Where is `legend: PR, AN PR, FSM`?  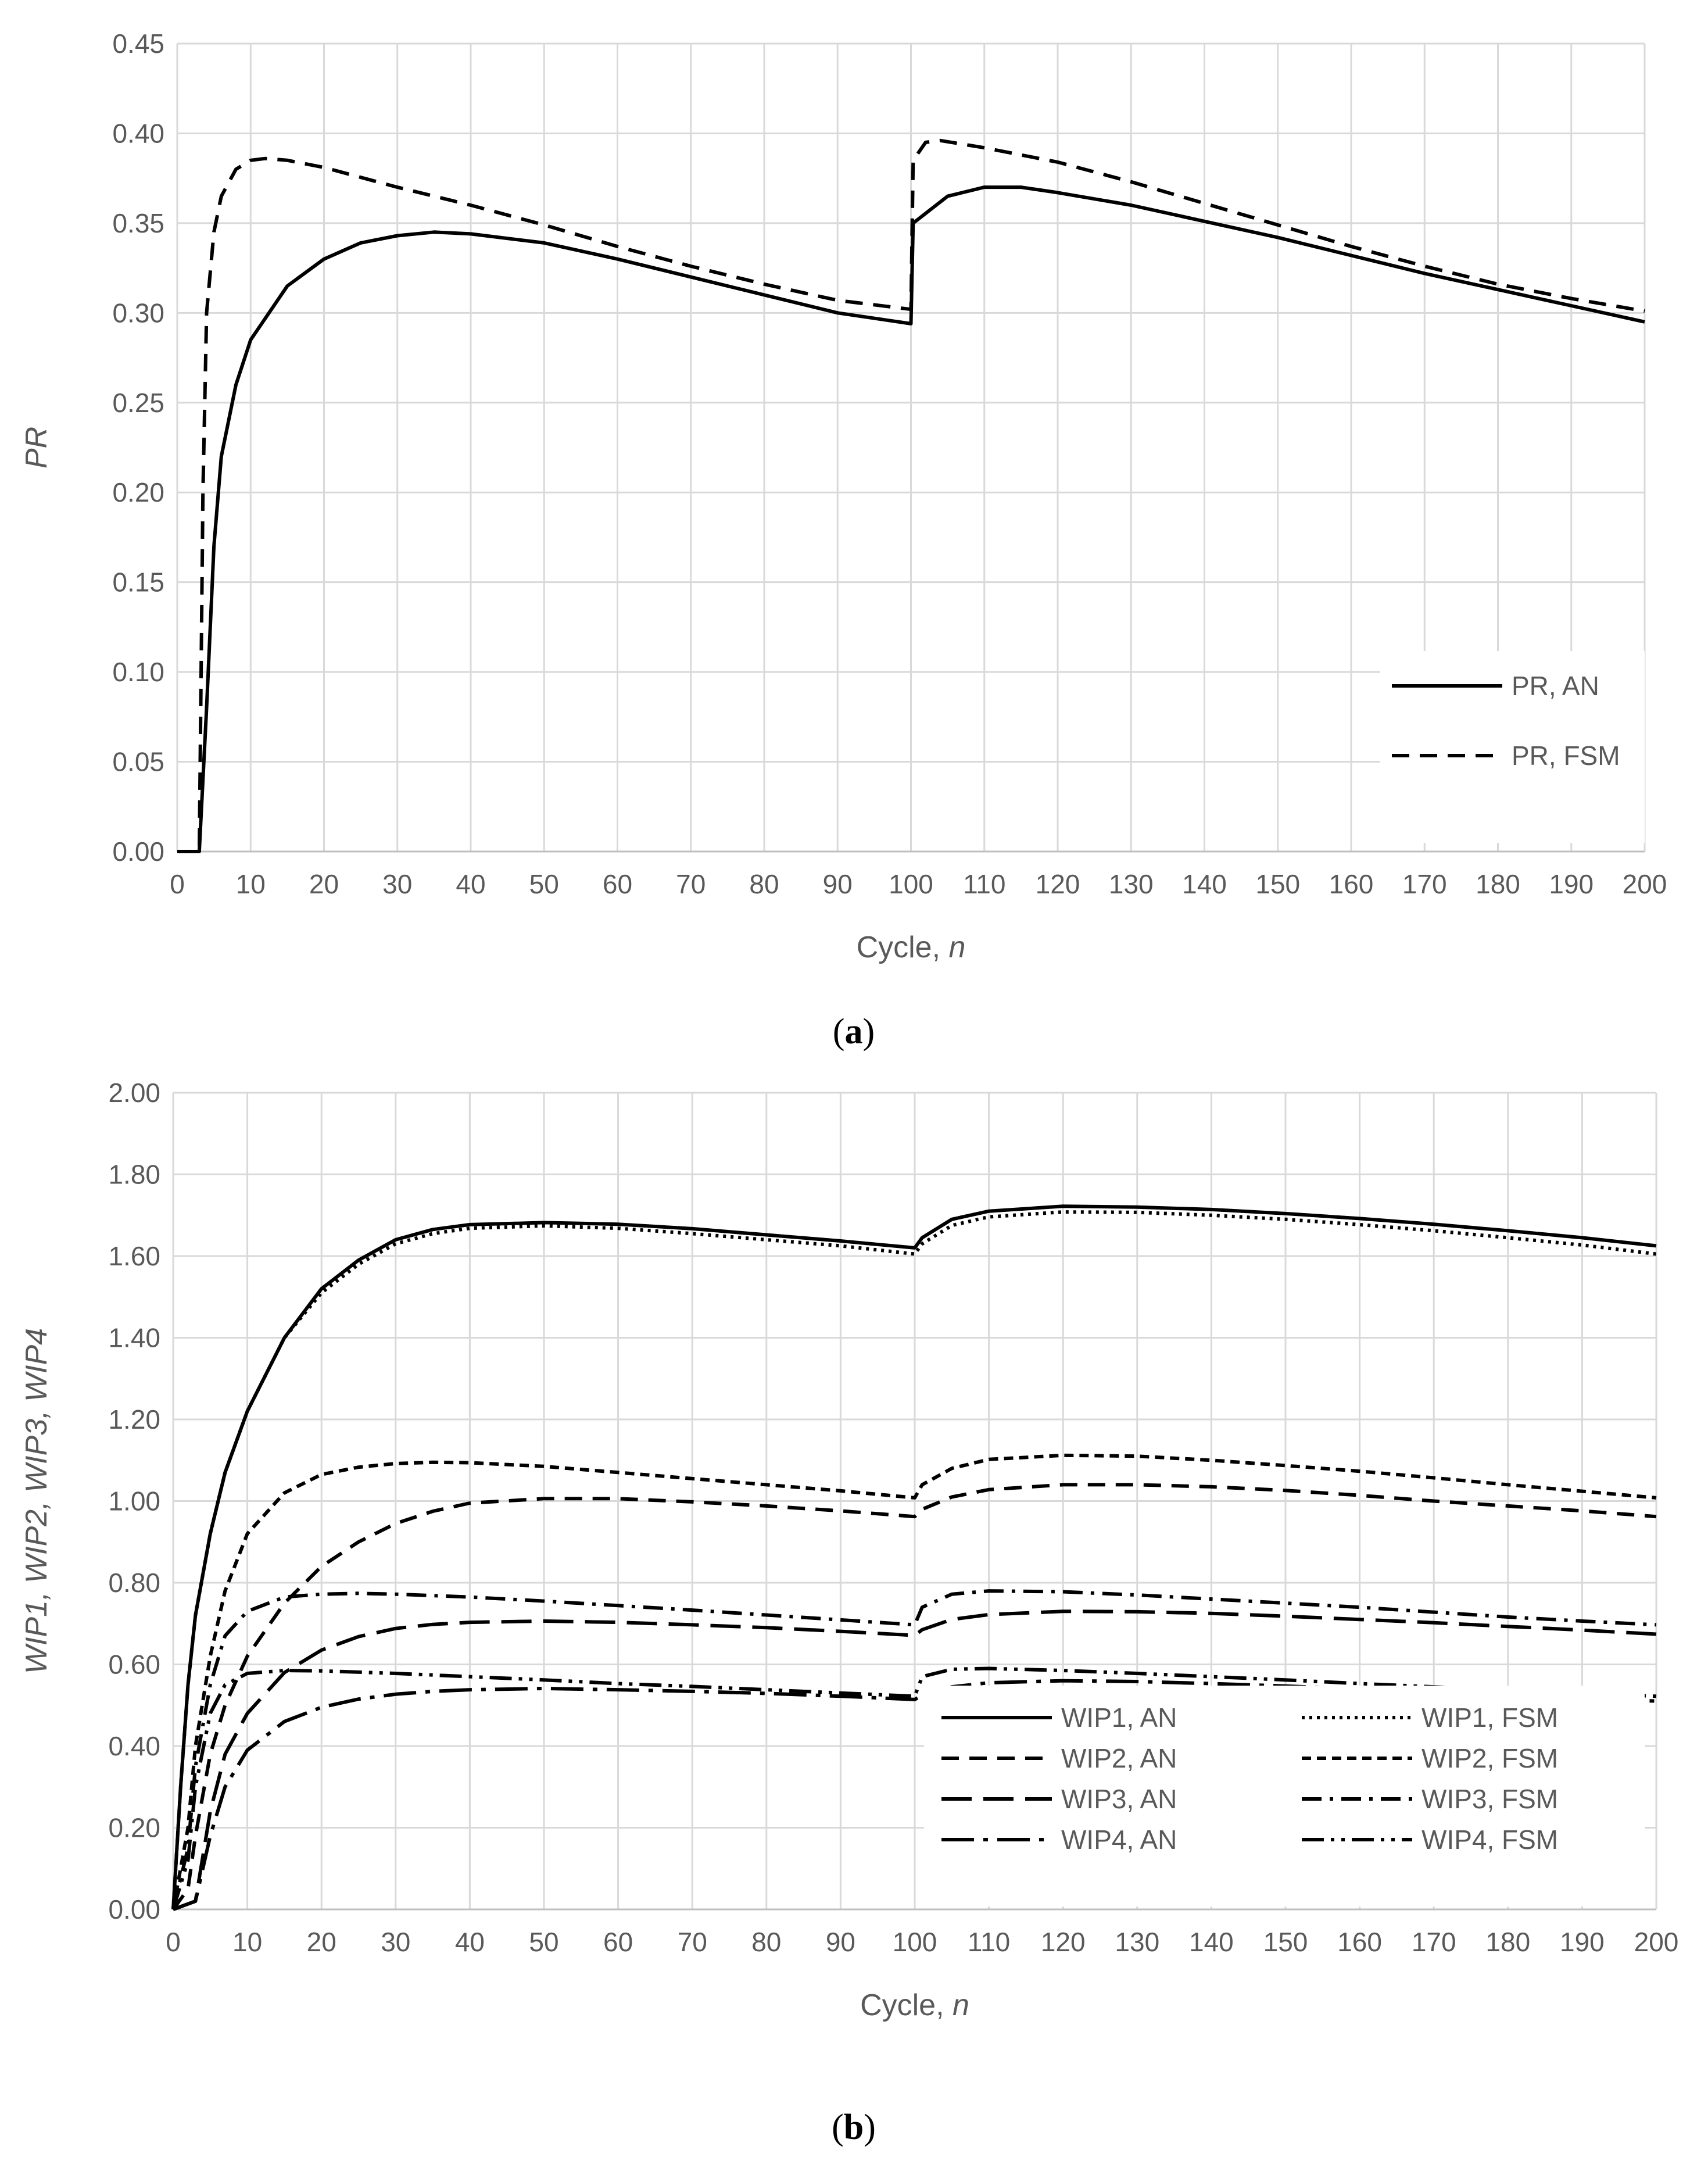
legend: PR, AN PR, FSM is located at coordinates (1512, 747).